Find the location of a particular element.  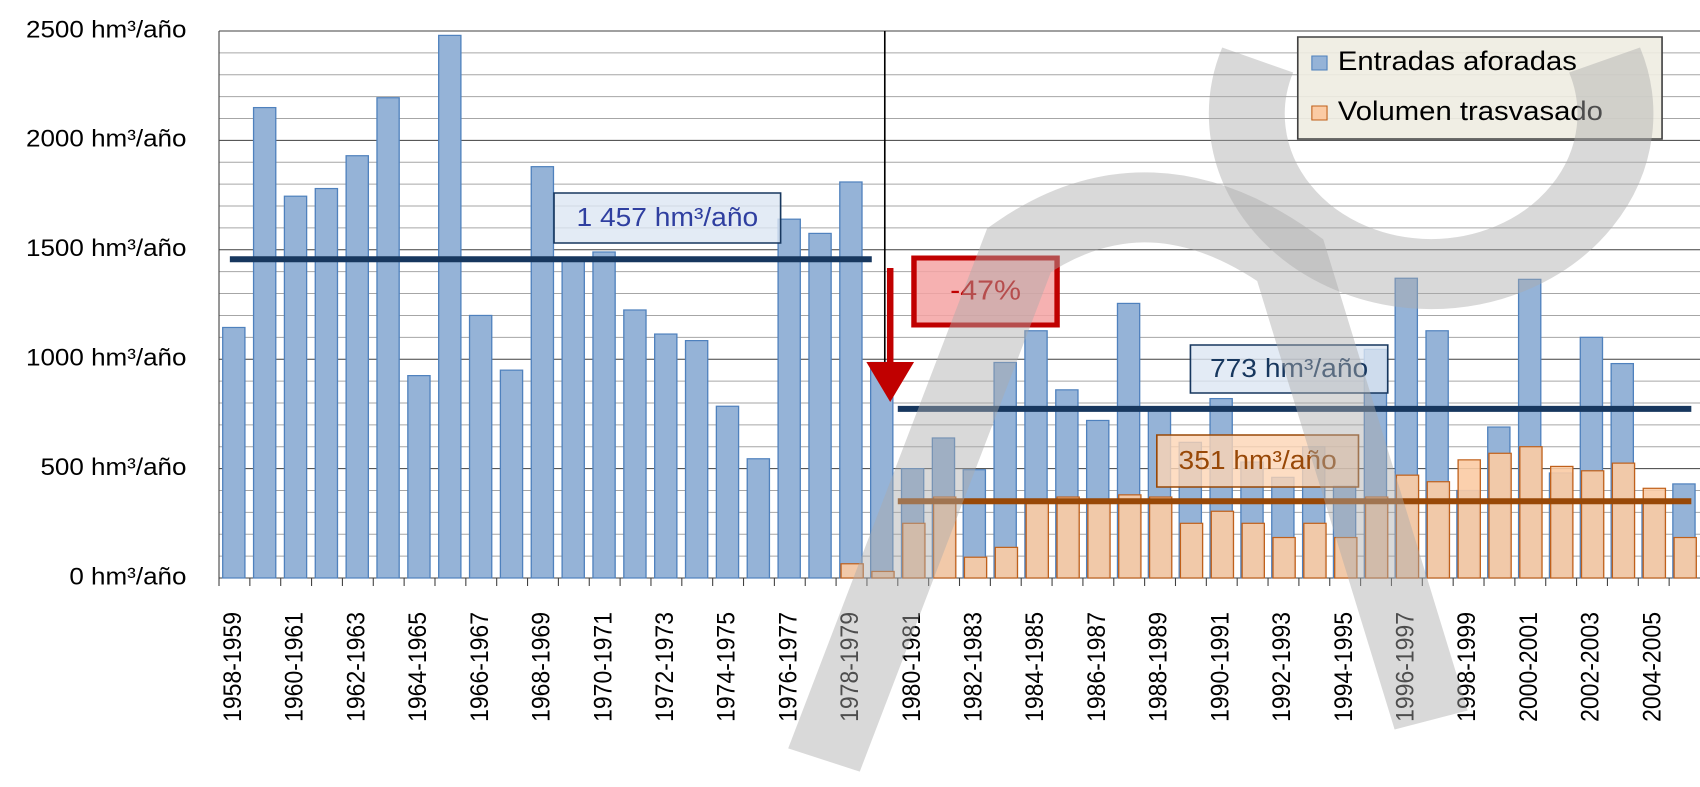

x-tick-label: 1998-1999 is located at coordinates (1467, 667).